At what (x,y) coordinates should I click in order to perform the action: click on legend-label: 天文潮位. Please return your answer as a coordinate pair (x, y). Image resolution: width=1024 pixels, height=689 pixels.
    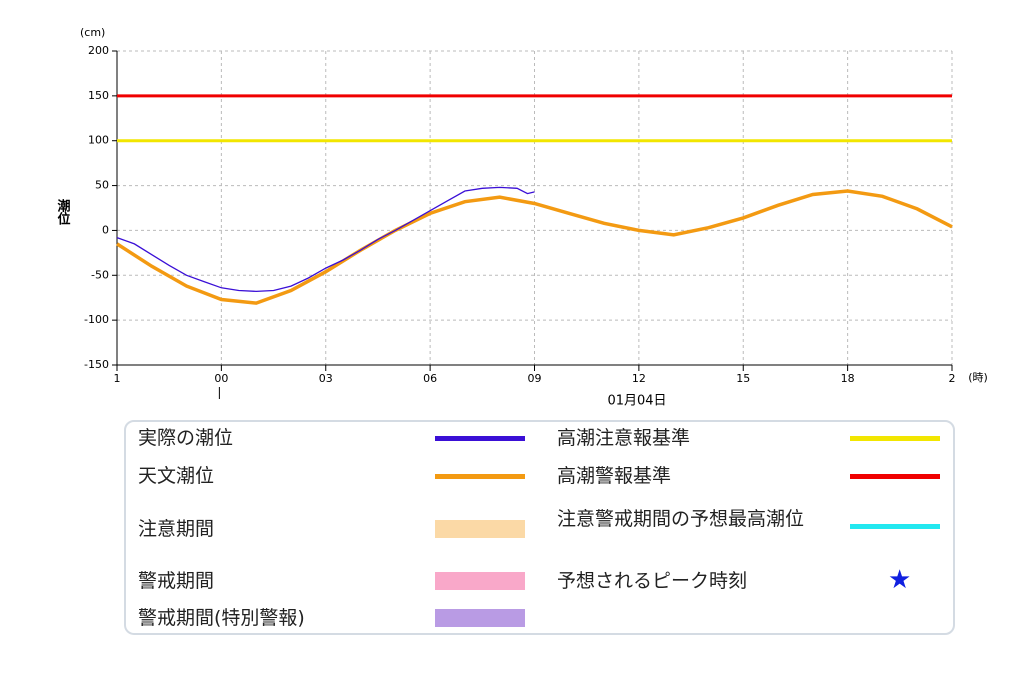
    Looking at the image, I should click on (176, 476).